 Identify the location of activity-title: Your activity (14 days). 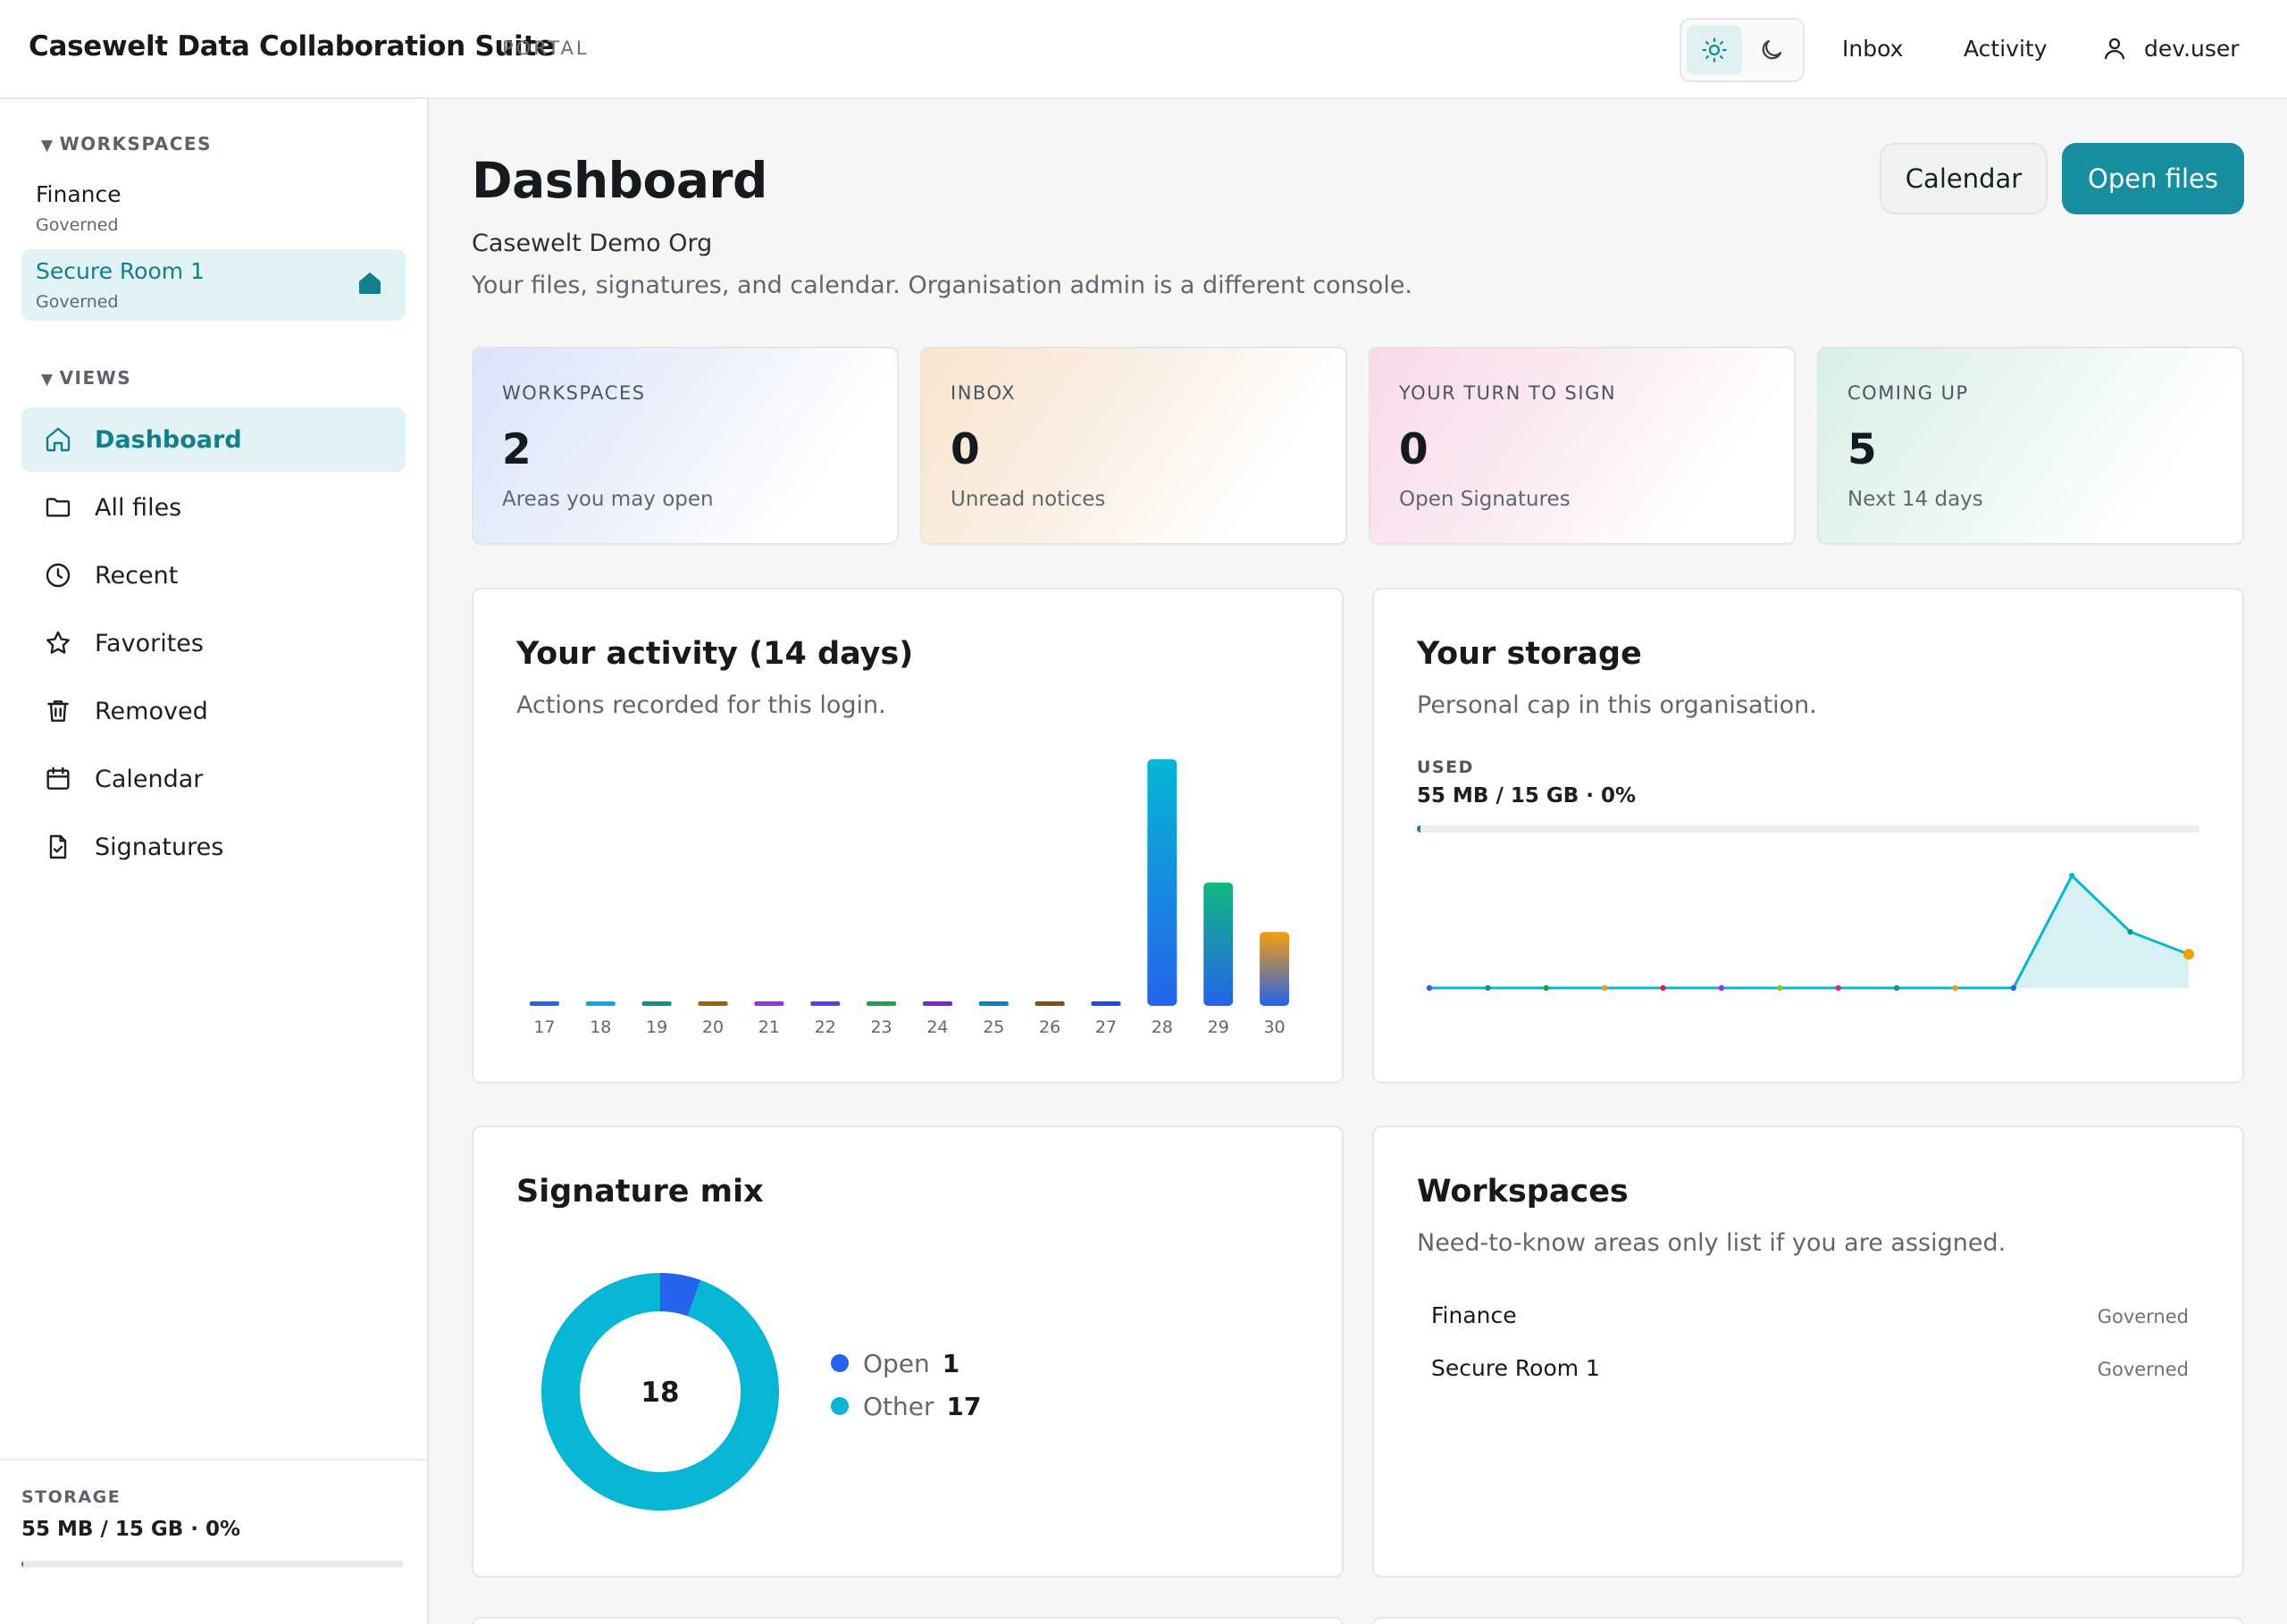
(715, 654).